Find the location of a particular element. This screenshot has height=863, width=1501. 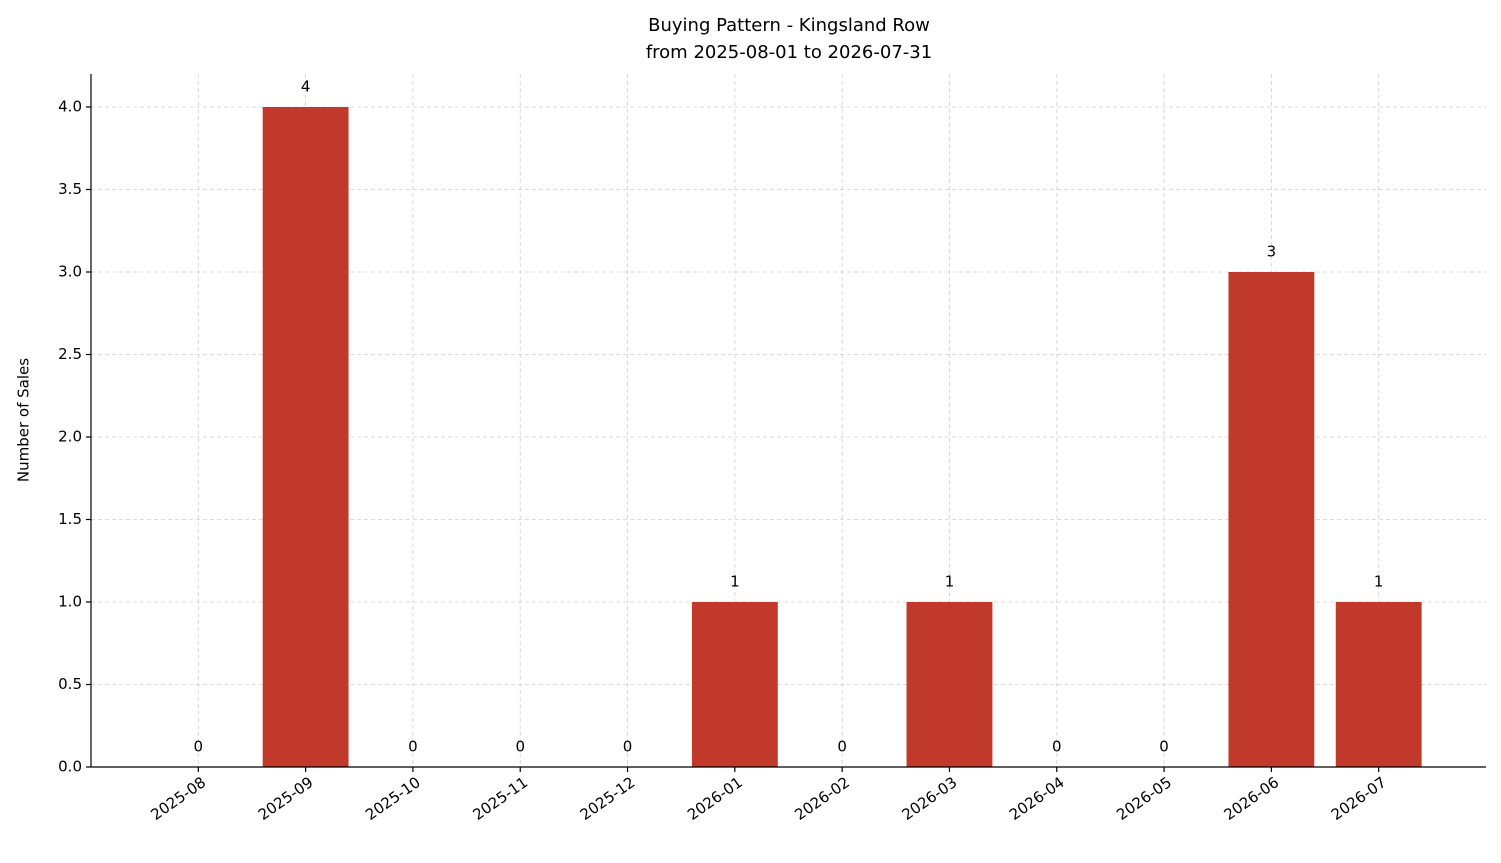

x-tick-label: 2026-05 is located at coordinates (1144, 798).